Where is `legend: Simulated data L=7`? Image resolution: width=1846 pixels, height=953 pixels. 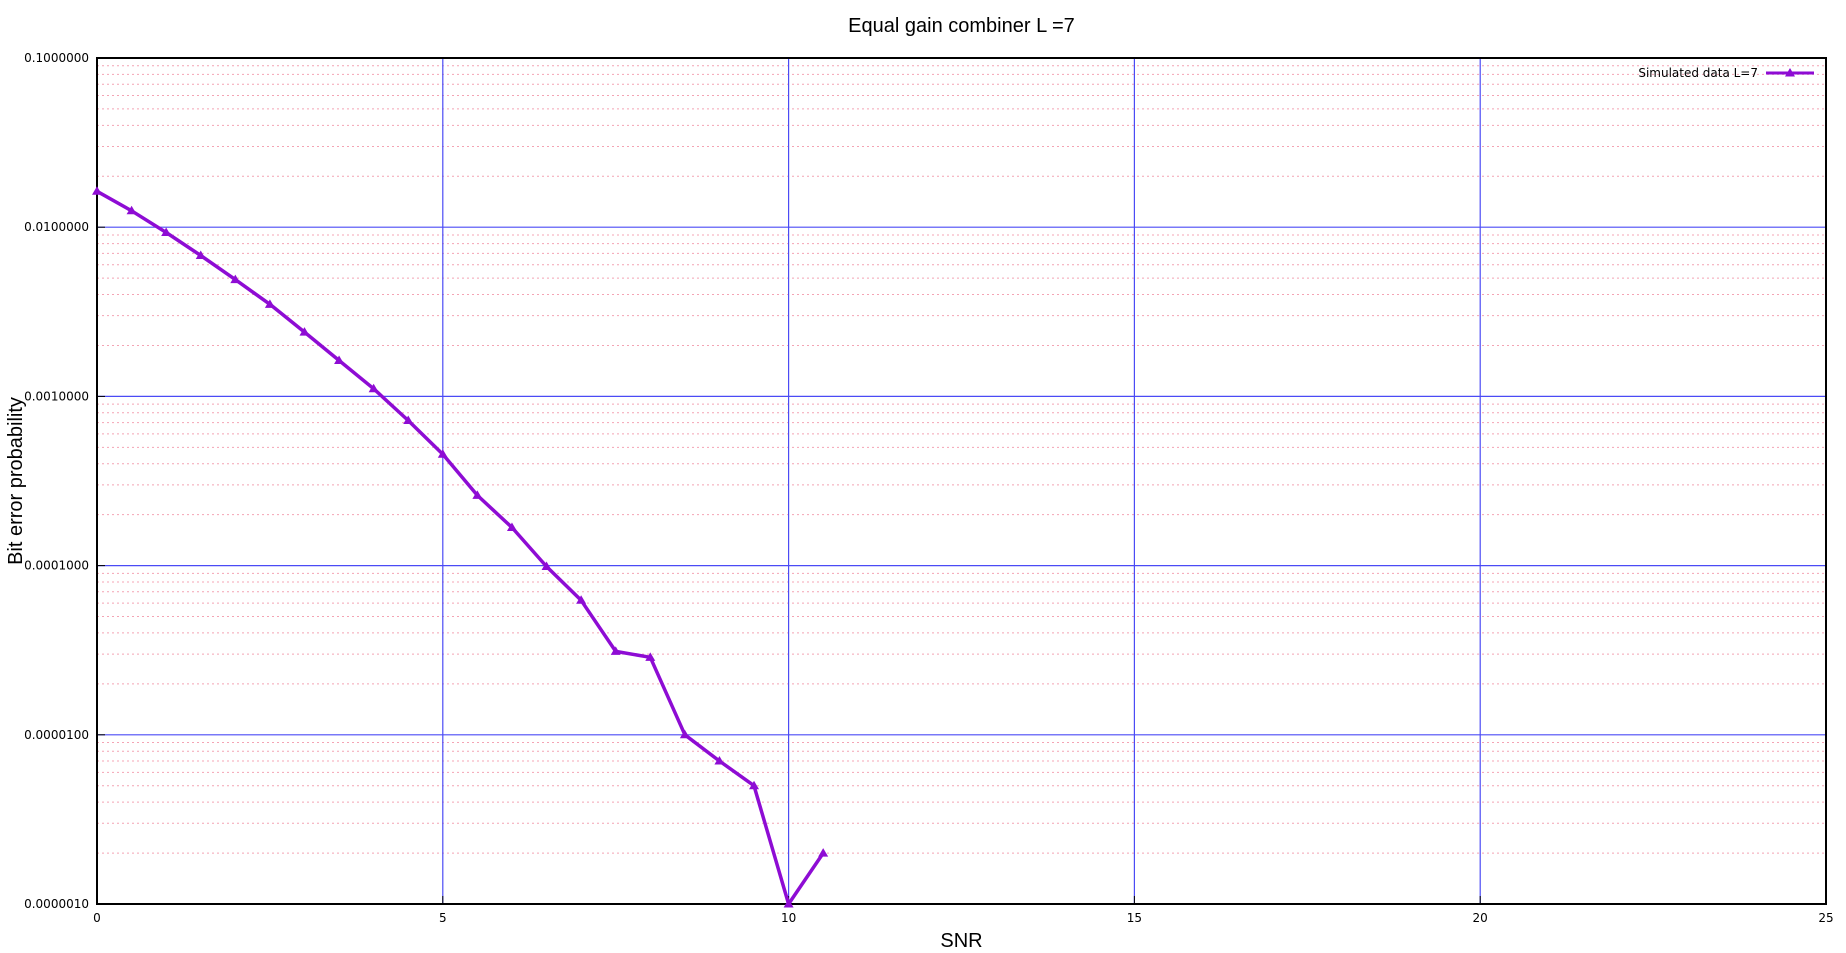
legend: Simulated data L=7 is located at coordinates (1726, 73).